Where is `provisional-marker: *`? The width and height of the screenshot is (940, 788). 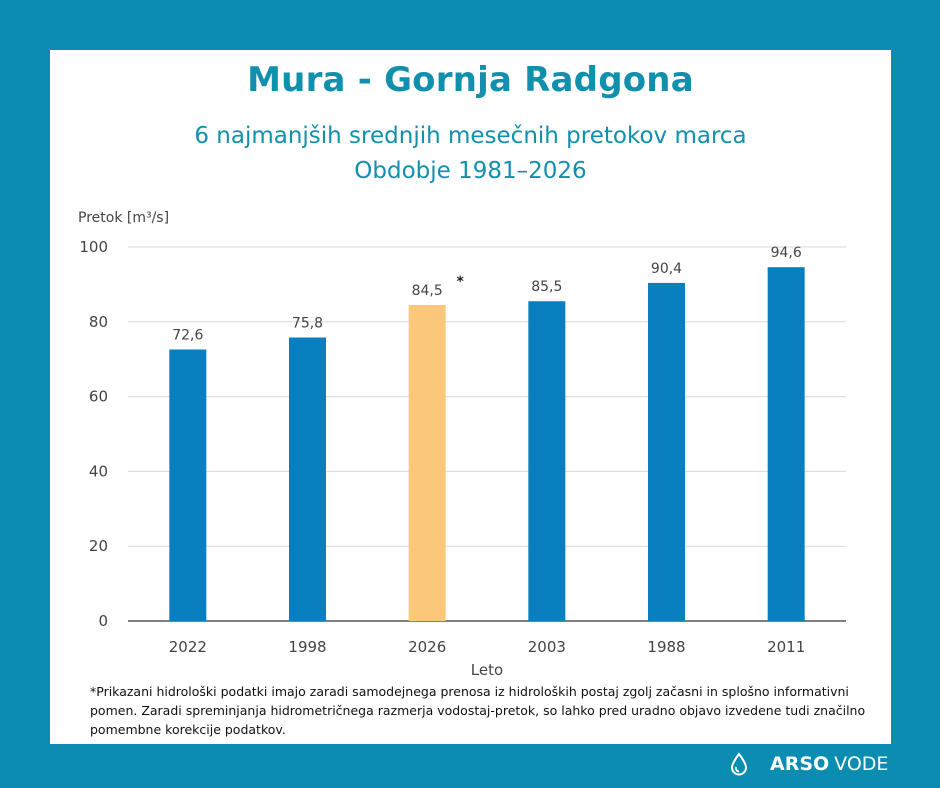
provisional-marker: * is located at coordinates (461, 282).